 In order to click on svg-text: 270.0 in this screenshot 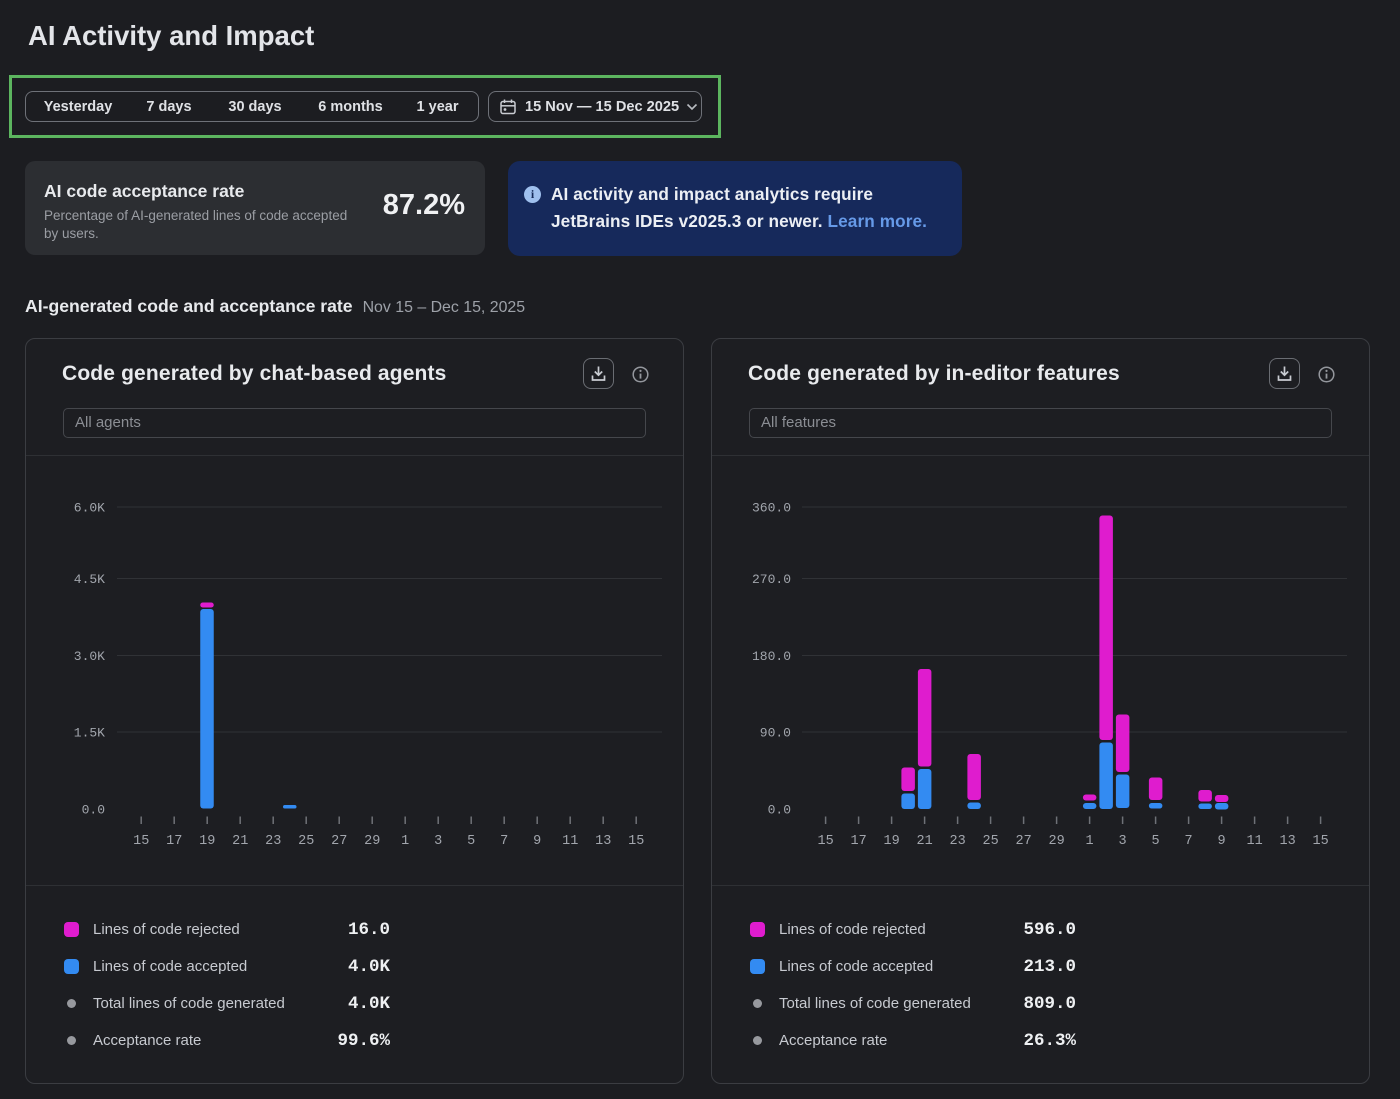, I will do `click(771, 579)`.